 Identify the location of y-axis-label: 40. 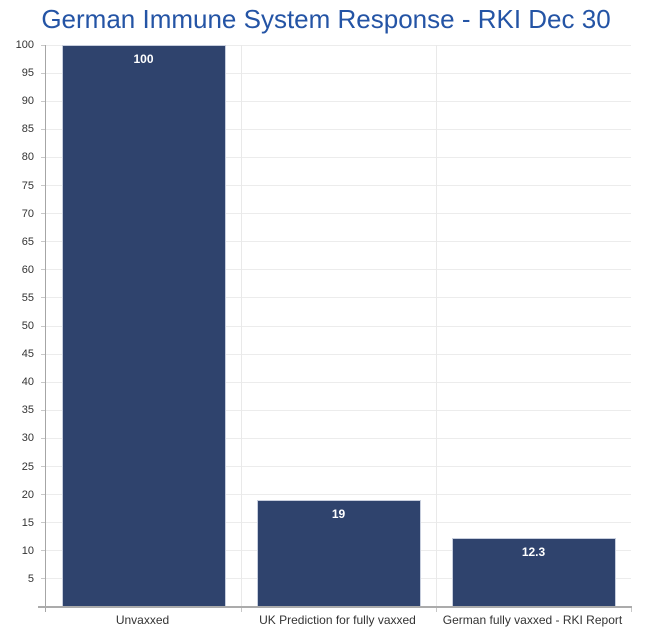
(27, 382).